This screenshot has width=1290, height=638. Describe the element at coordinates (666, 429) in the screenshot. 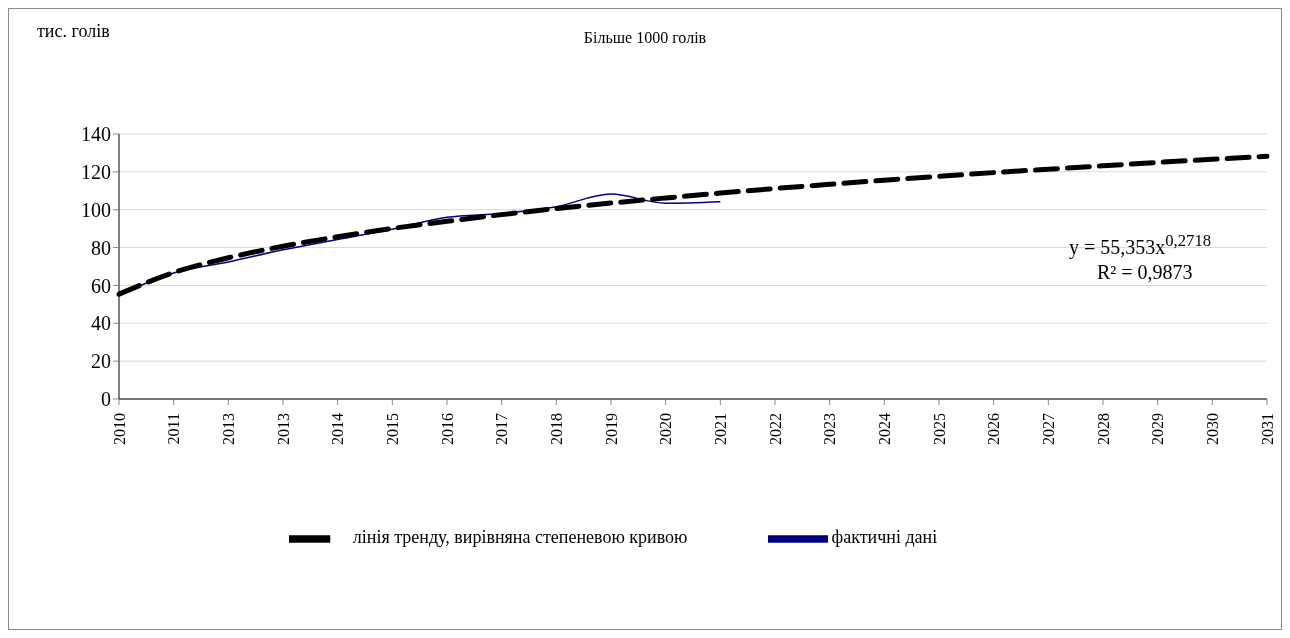

I see `x-tick-label: 2020` at that location.